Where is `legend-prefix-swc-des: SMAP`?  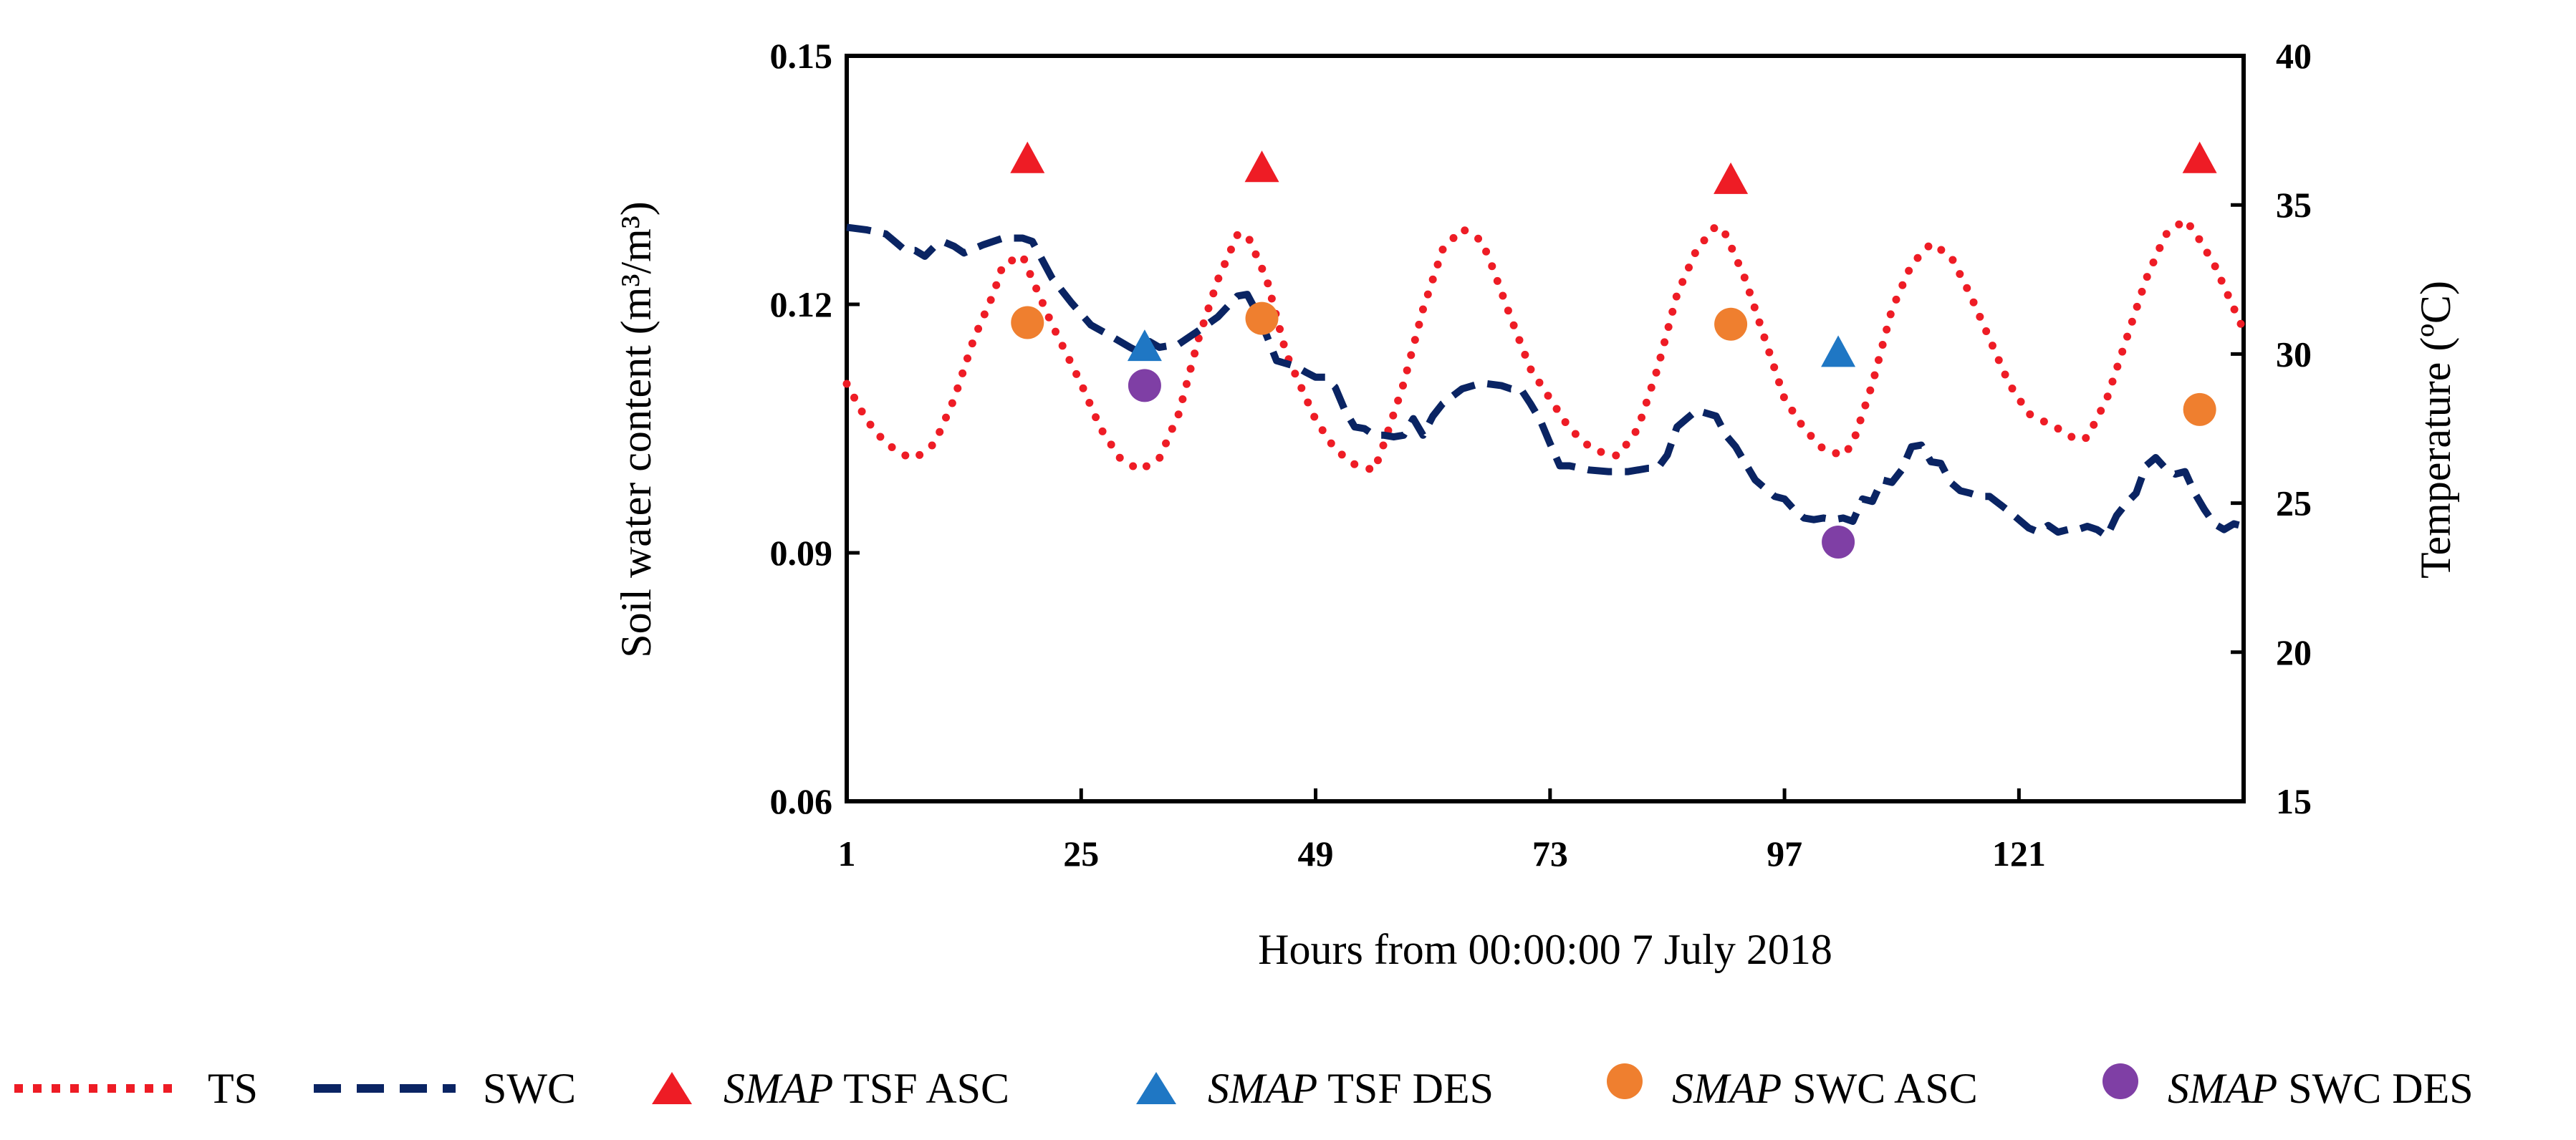 legend-prefix-swc-des: SMAP is located at coordinates (2222, 1088).